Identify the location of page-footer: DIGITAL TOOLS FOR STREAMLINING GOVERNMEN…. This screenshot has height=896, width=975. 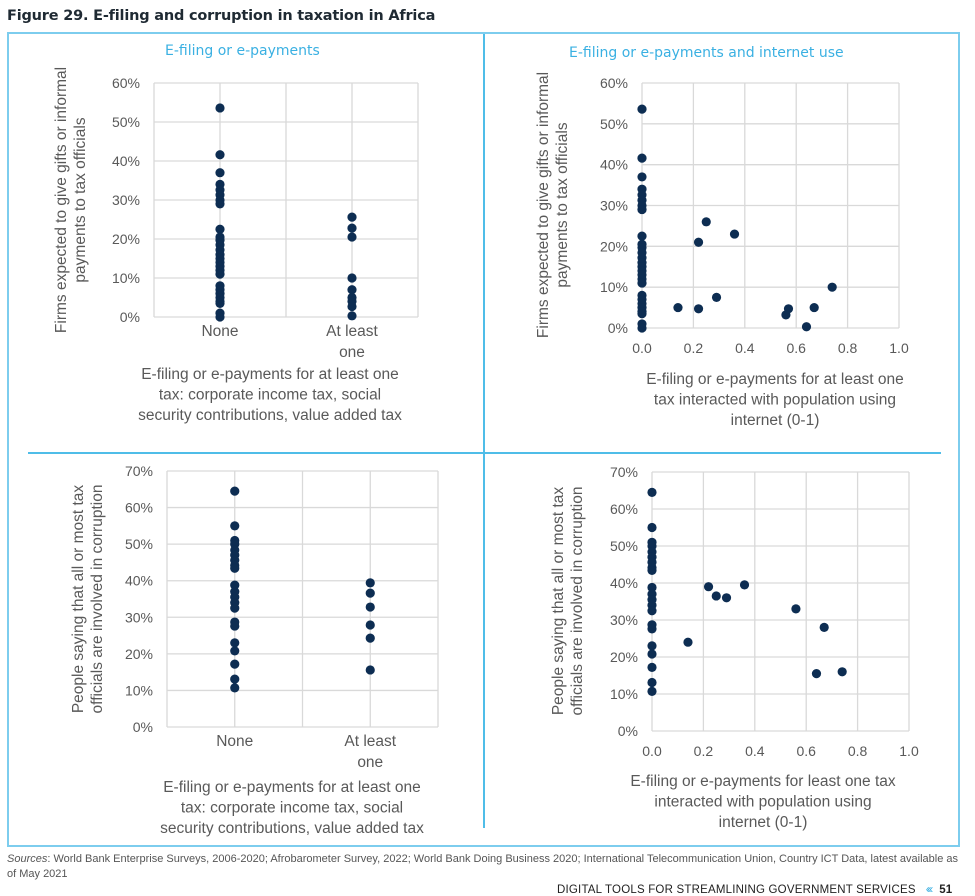
(754, 890).